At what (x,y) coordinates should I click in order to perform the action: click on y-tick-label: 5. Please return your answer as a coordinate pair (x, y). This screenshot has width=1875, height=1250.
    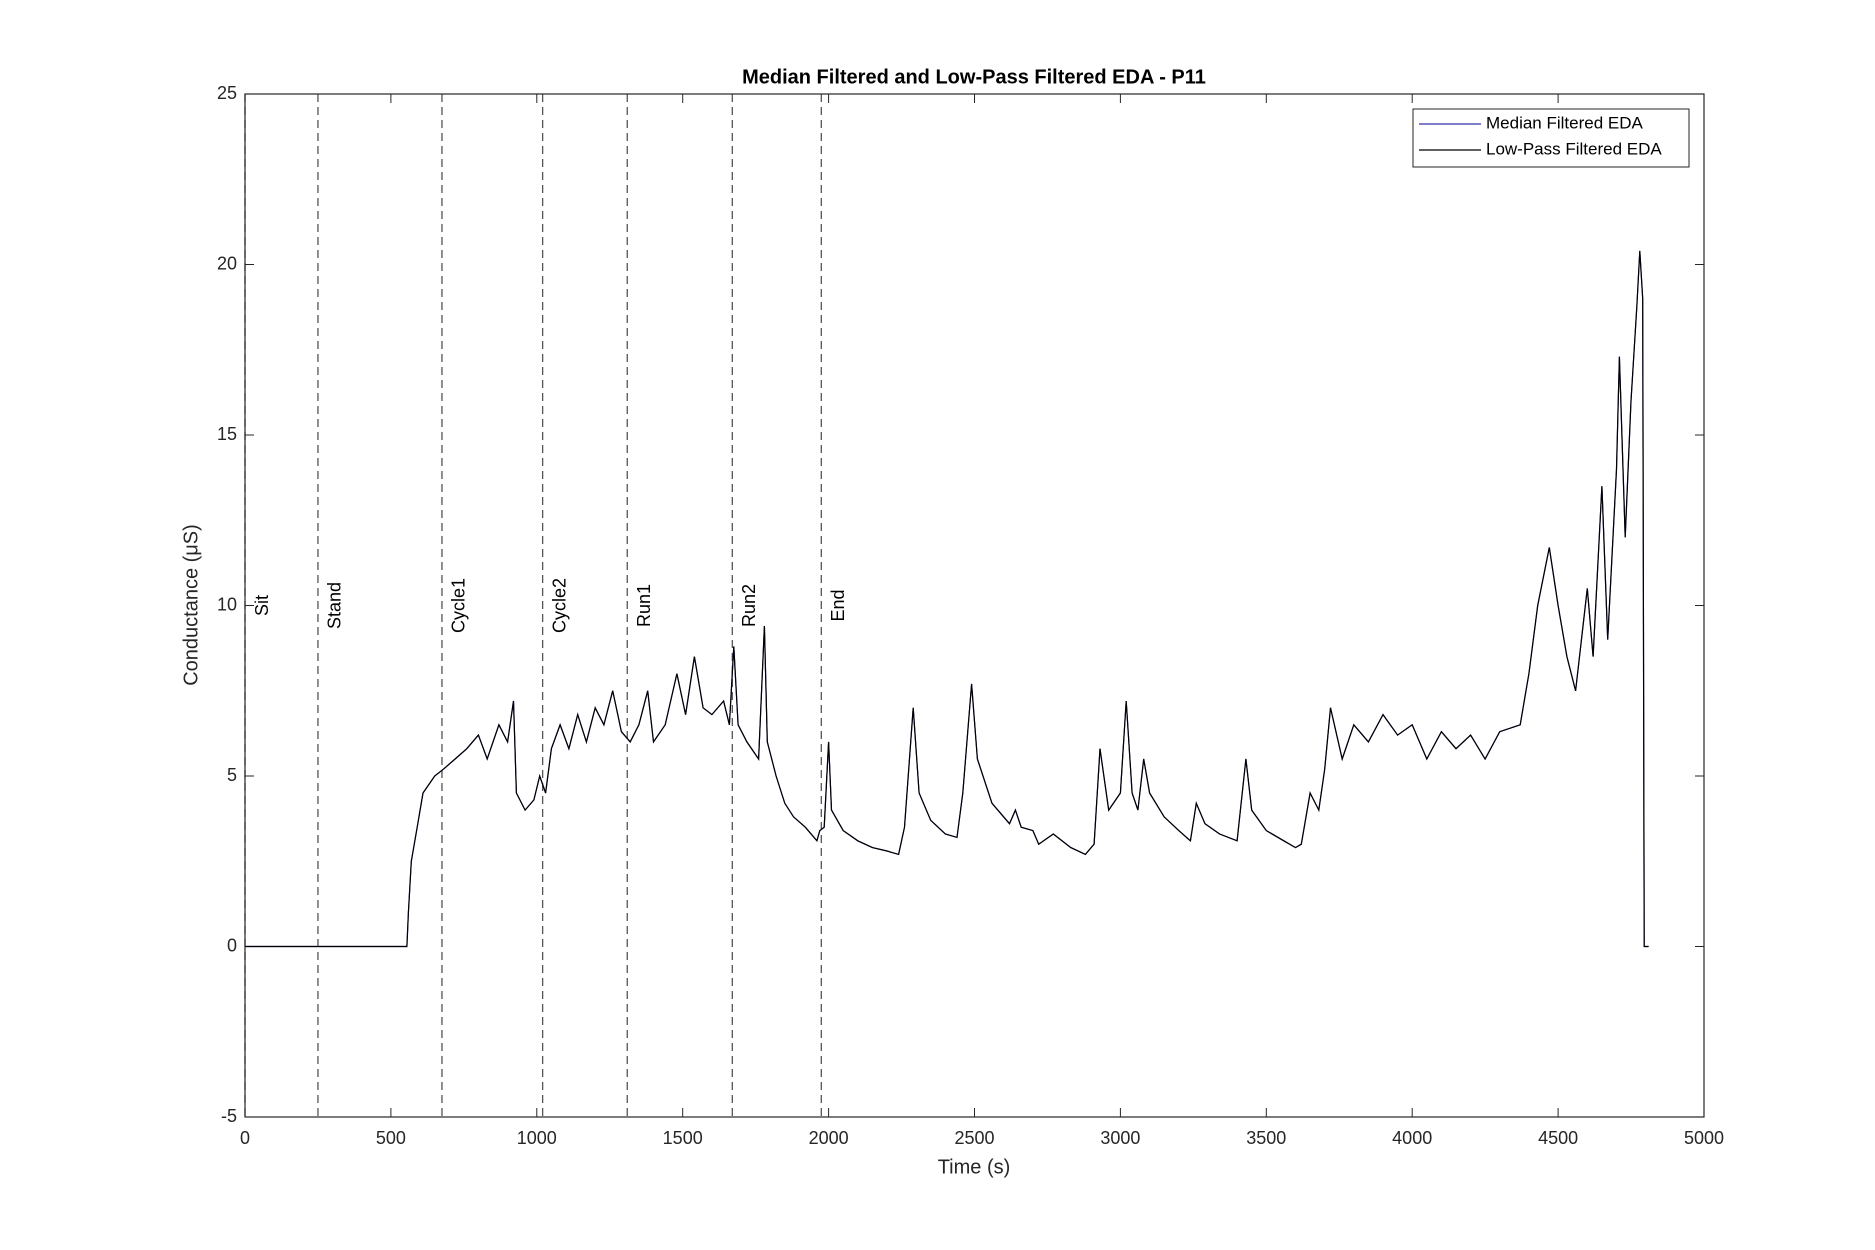
    Looking at the image, I should click on (232, 775).